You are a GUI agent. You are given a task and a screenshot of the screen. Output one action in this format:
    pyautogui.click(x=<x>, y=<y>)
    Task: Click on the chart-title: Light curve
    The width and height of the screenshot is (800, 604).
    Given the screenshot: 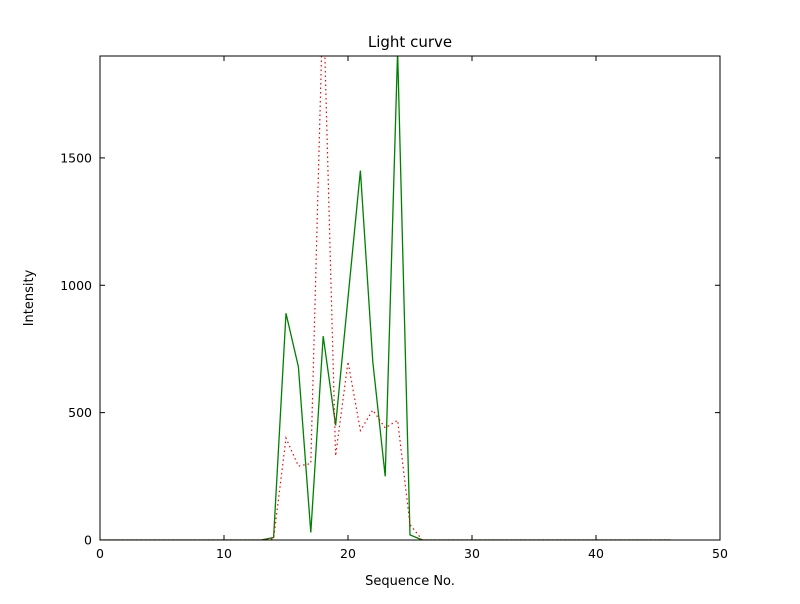 What is the action you would take?
    pyautogui.click(x=410, y=42)
    